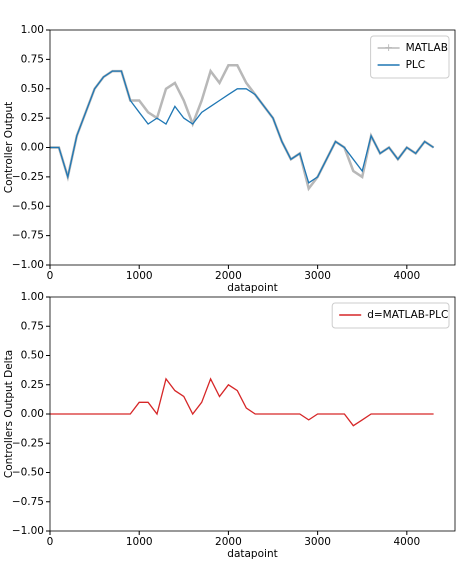  I want to click on plot-area, so click(242, 402).